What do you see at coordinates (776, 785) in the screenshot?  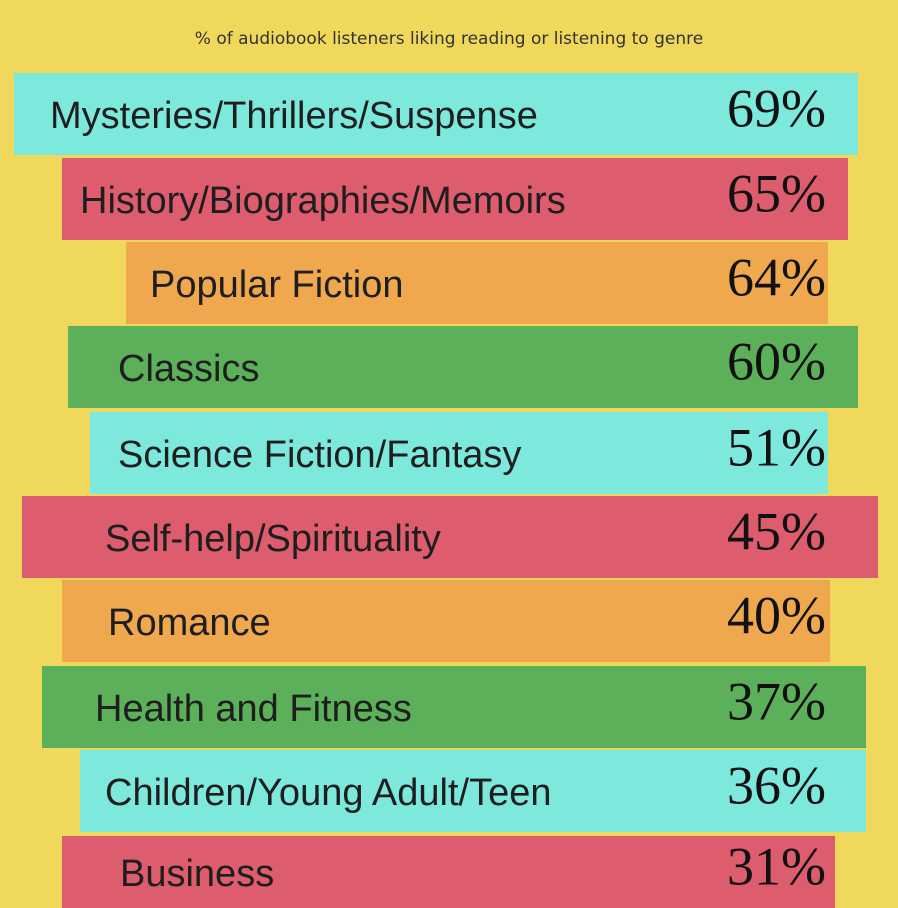 I see `percent-label: 36%` at bounding box center [776, 785].